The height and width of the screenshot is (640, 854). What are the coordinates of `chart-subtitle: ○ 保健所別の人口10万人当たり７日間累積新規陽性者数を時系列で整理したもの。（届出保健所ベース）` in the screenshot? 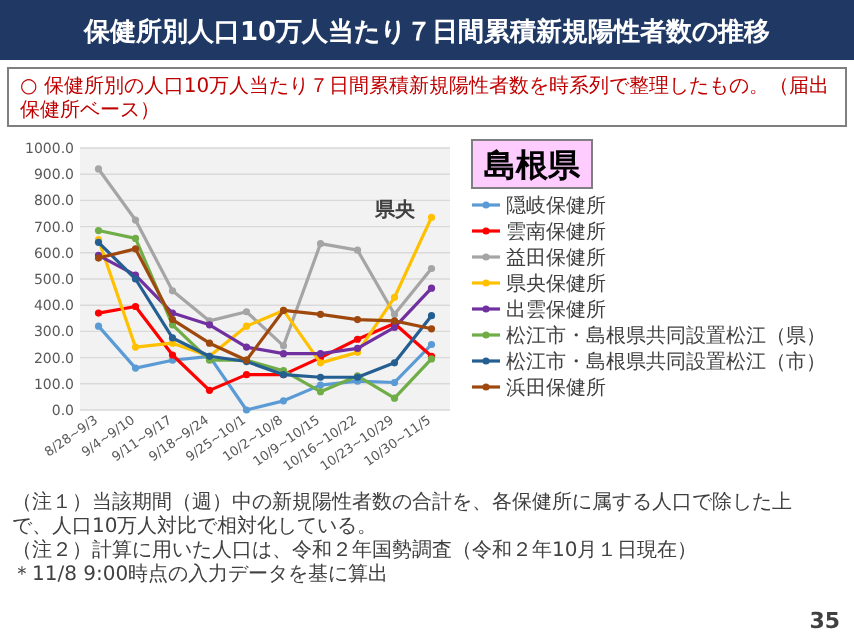 It's located at (425, 98).